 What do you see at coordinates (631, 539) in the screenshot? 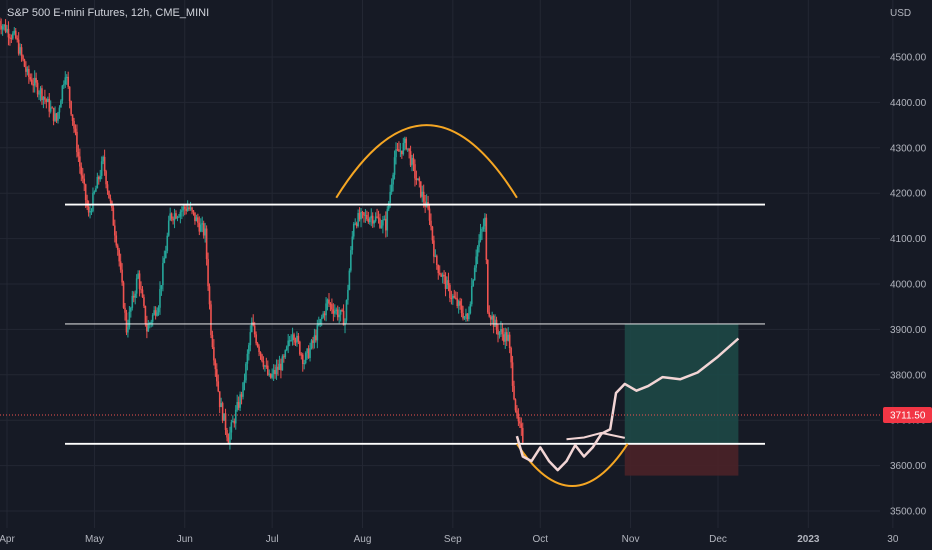
I see `x-tick-label: Nov` at bounding box center [631, 539].